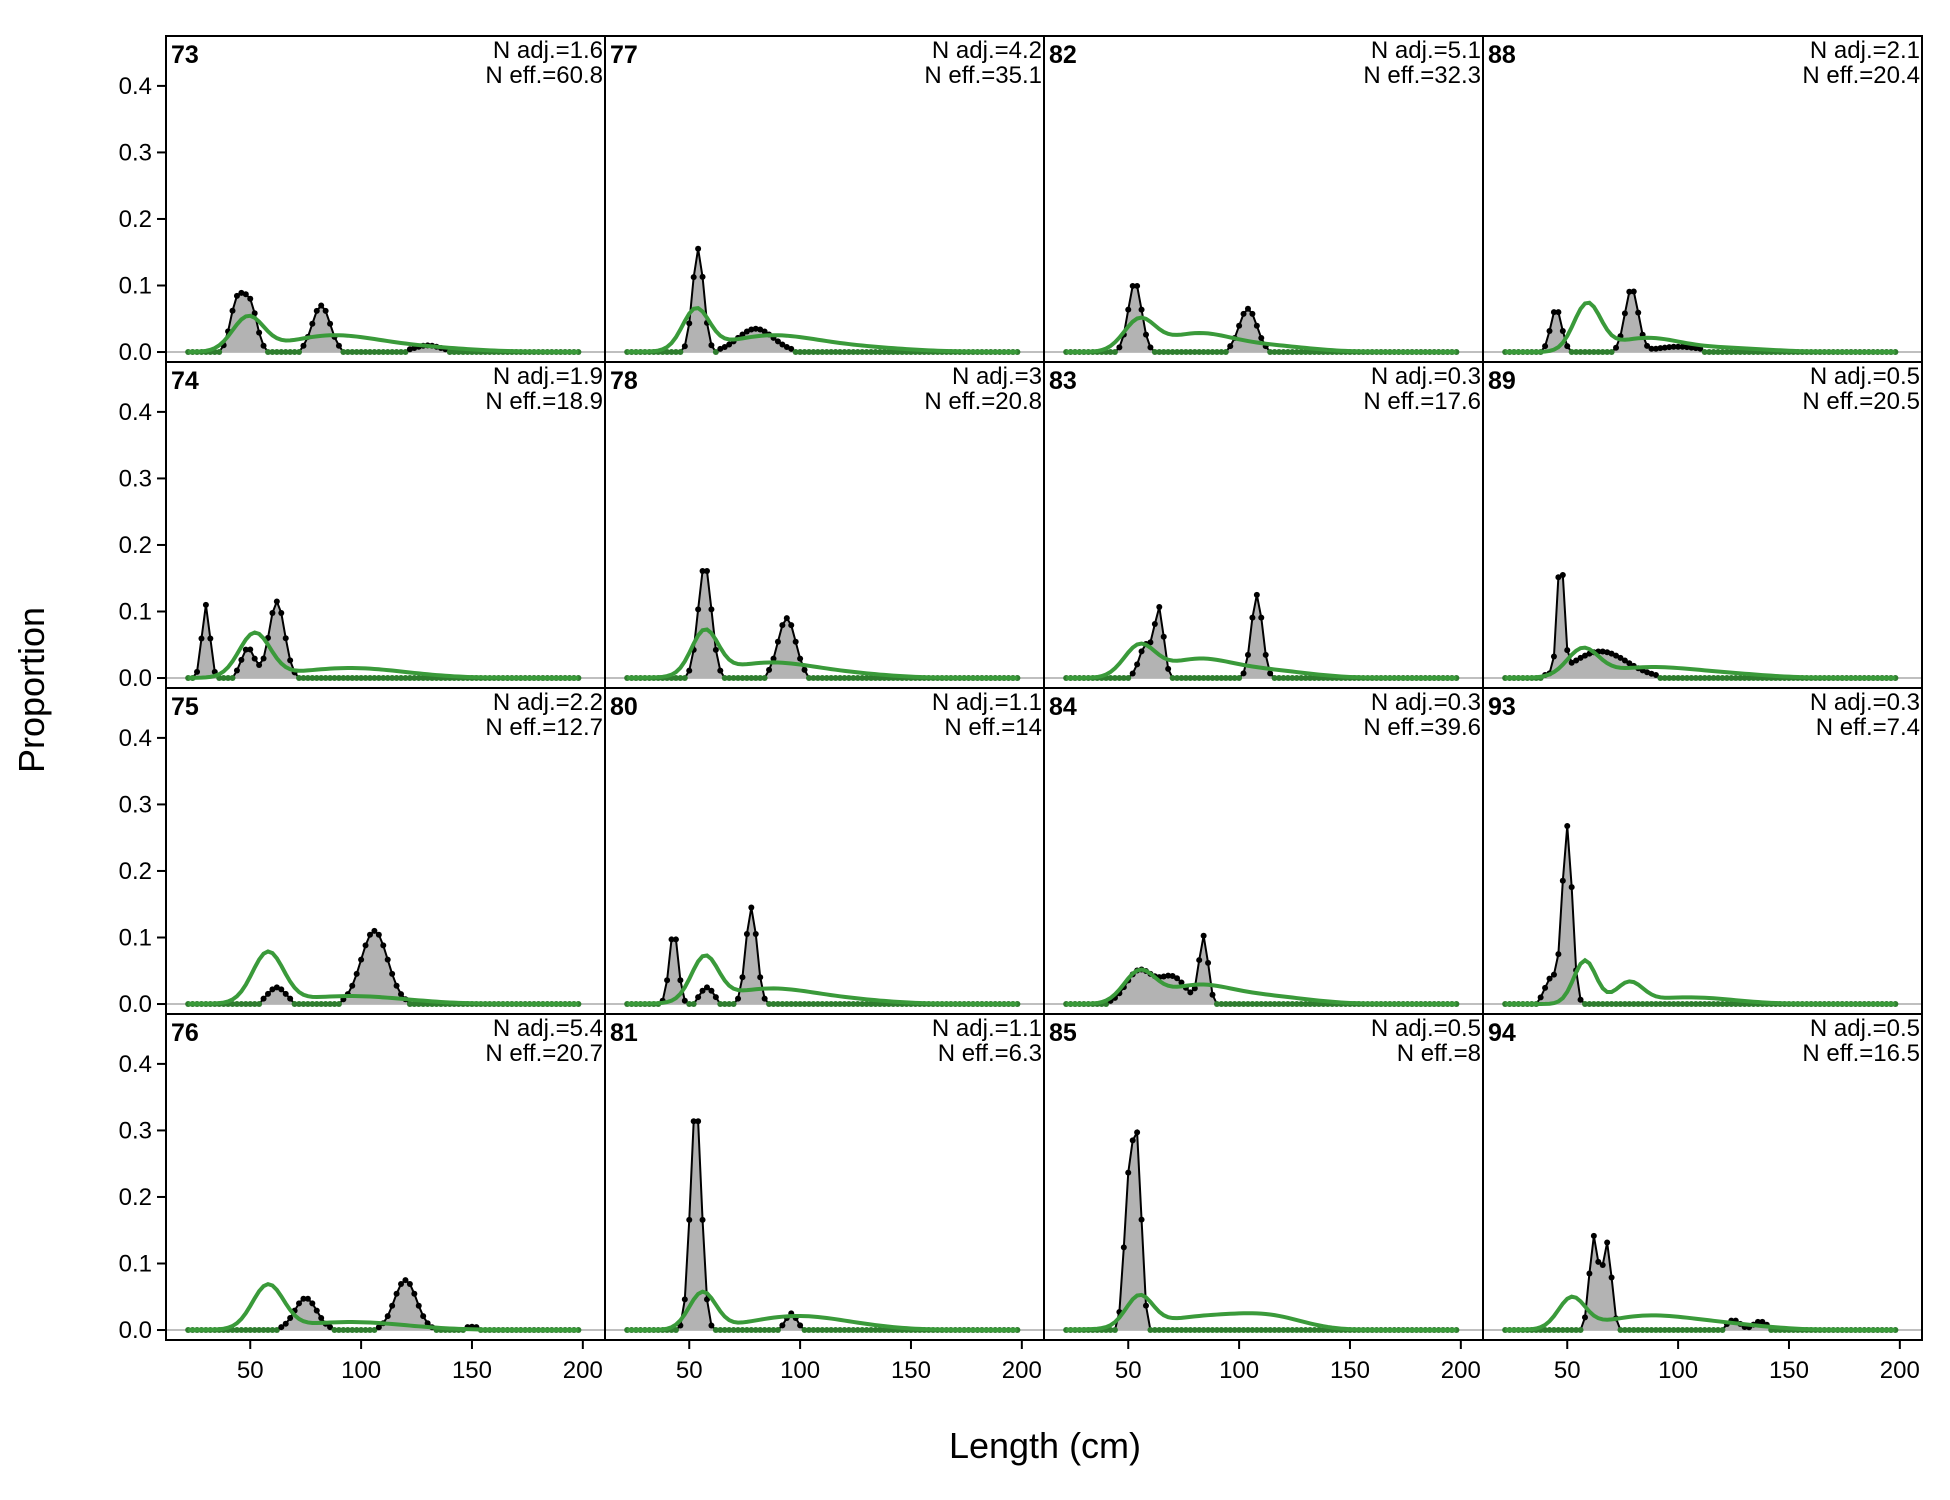  What do you see at coordinates (383, 640) in the screenshot?
I see `observed-area` at bounding box center [383, 640].